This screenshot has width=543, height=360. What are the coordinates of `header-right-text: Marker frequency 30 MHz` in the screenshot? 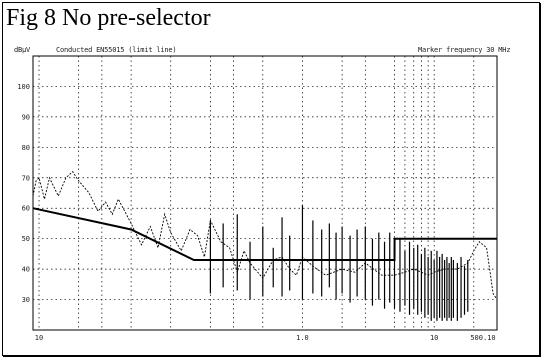 It's located at (464, 50).